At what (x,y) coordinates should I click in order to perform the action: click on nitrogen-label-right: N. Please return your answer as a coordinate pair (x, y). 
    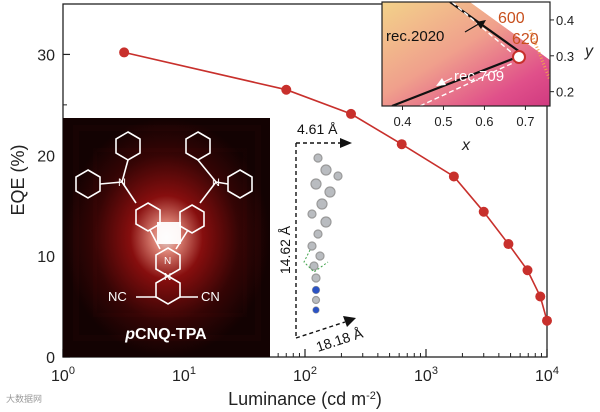
    Looking at the image, I should click on (216, 183).